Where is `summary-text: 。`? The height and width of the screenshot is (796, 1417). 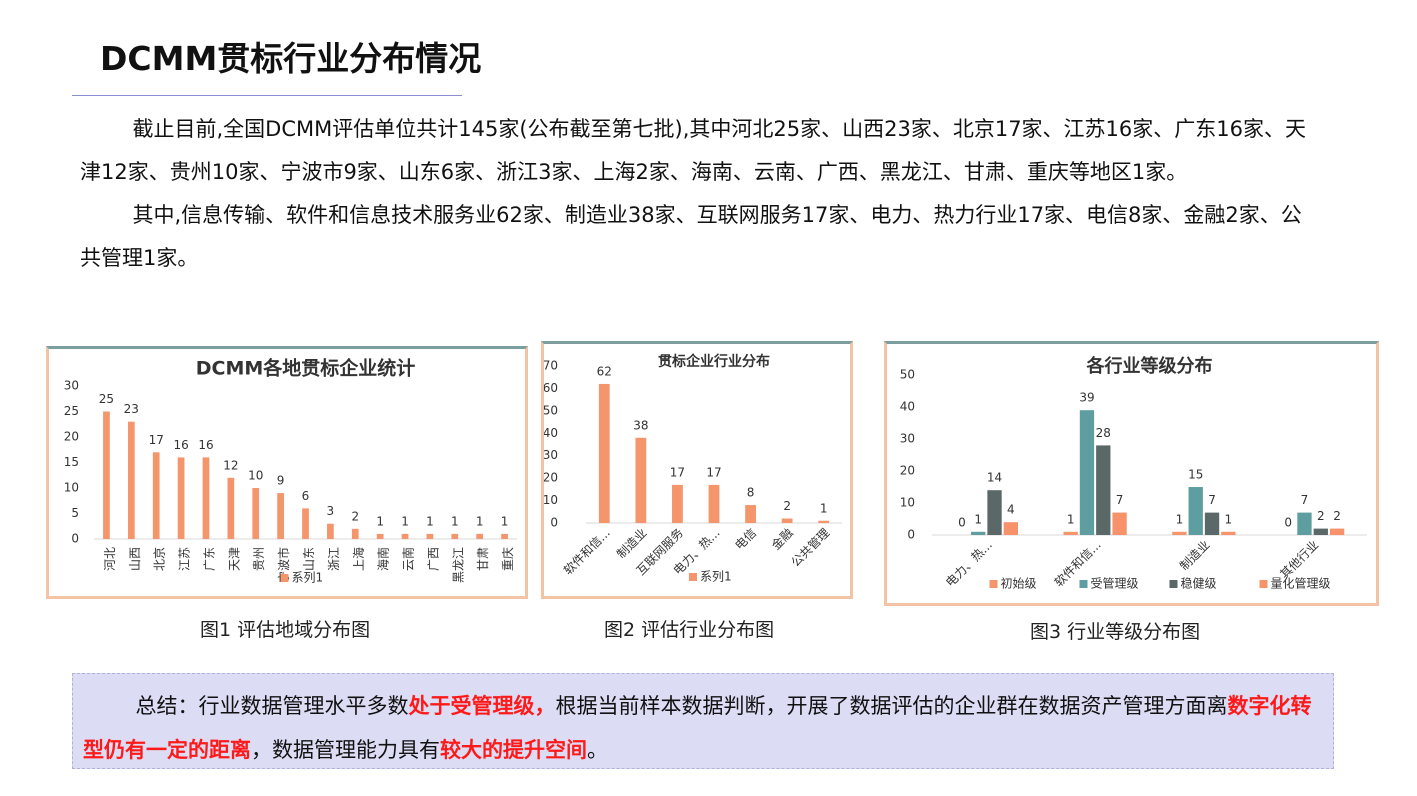
summary-text: 。 is located at coordinates (597, 750).